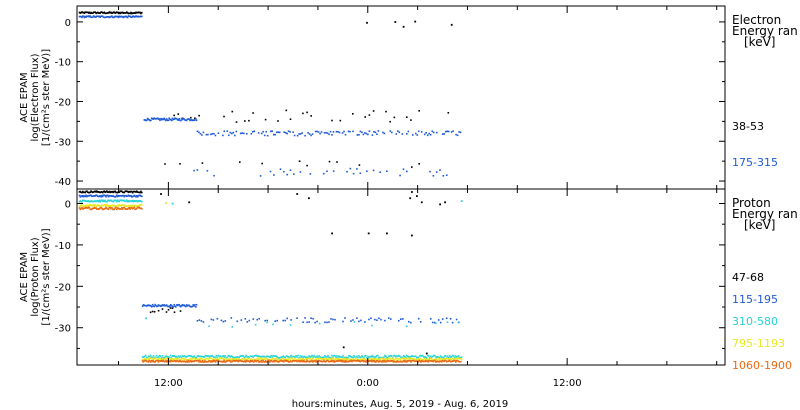  Describe the element at coordinates (755, 299) in the screenshot. I see `legend-entry: 115-195` at that location.